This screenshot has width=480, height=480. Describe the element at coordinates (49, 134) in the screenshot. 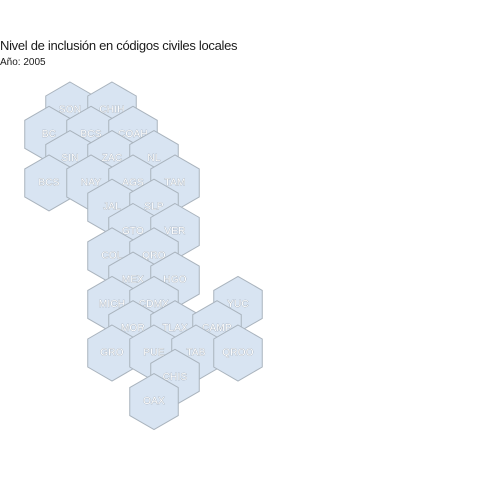

I see `state-label: BC` at that location.